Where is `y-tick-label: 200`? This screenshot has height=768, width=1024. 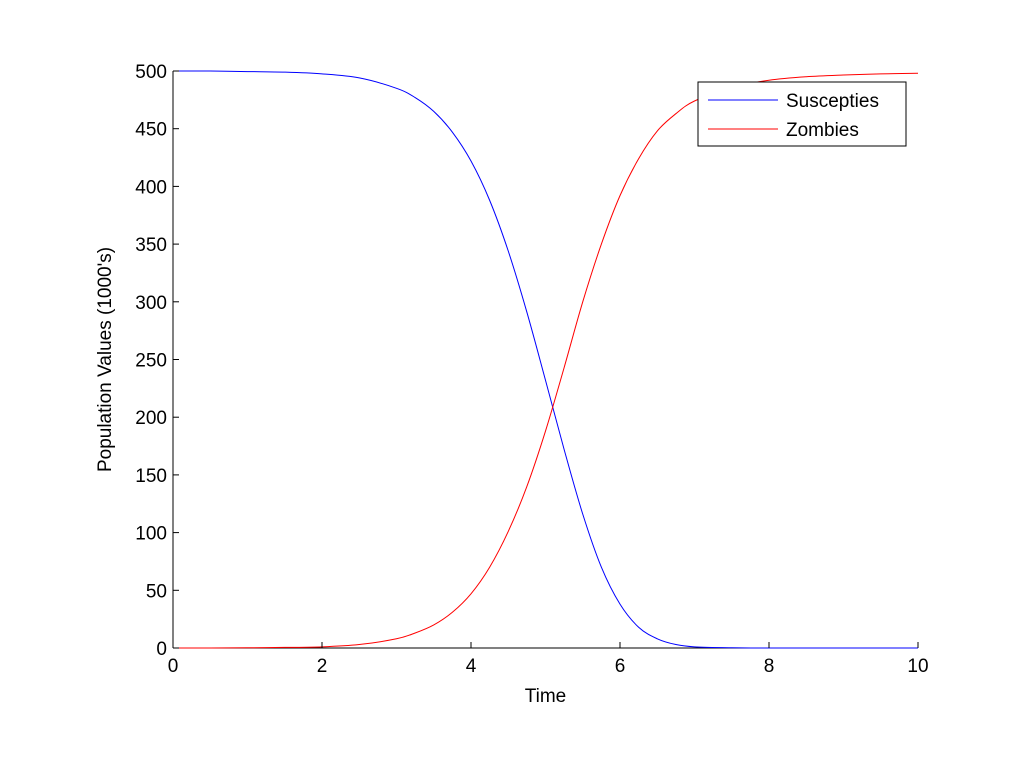
y-tick-label: 200 is located at coordinates (151, 418).